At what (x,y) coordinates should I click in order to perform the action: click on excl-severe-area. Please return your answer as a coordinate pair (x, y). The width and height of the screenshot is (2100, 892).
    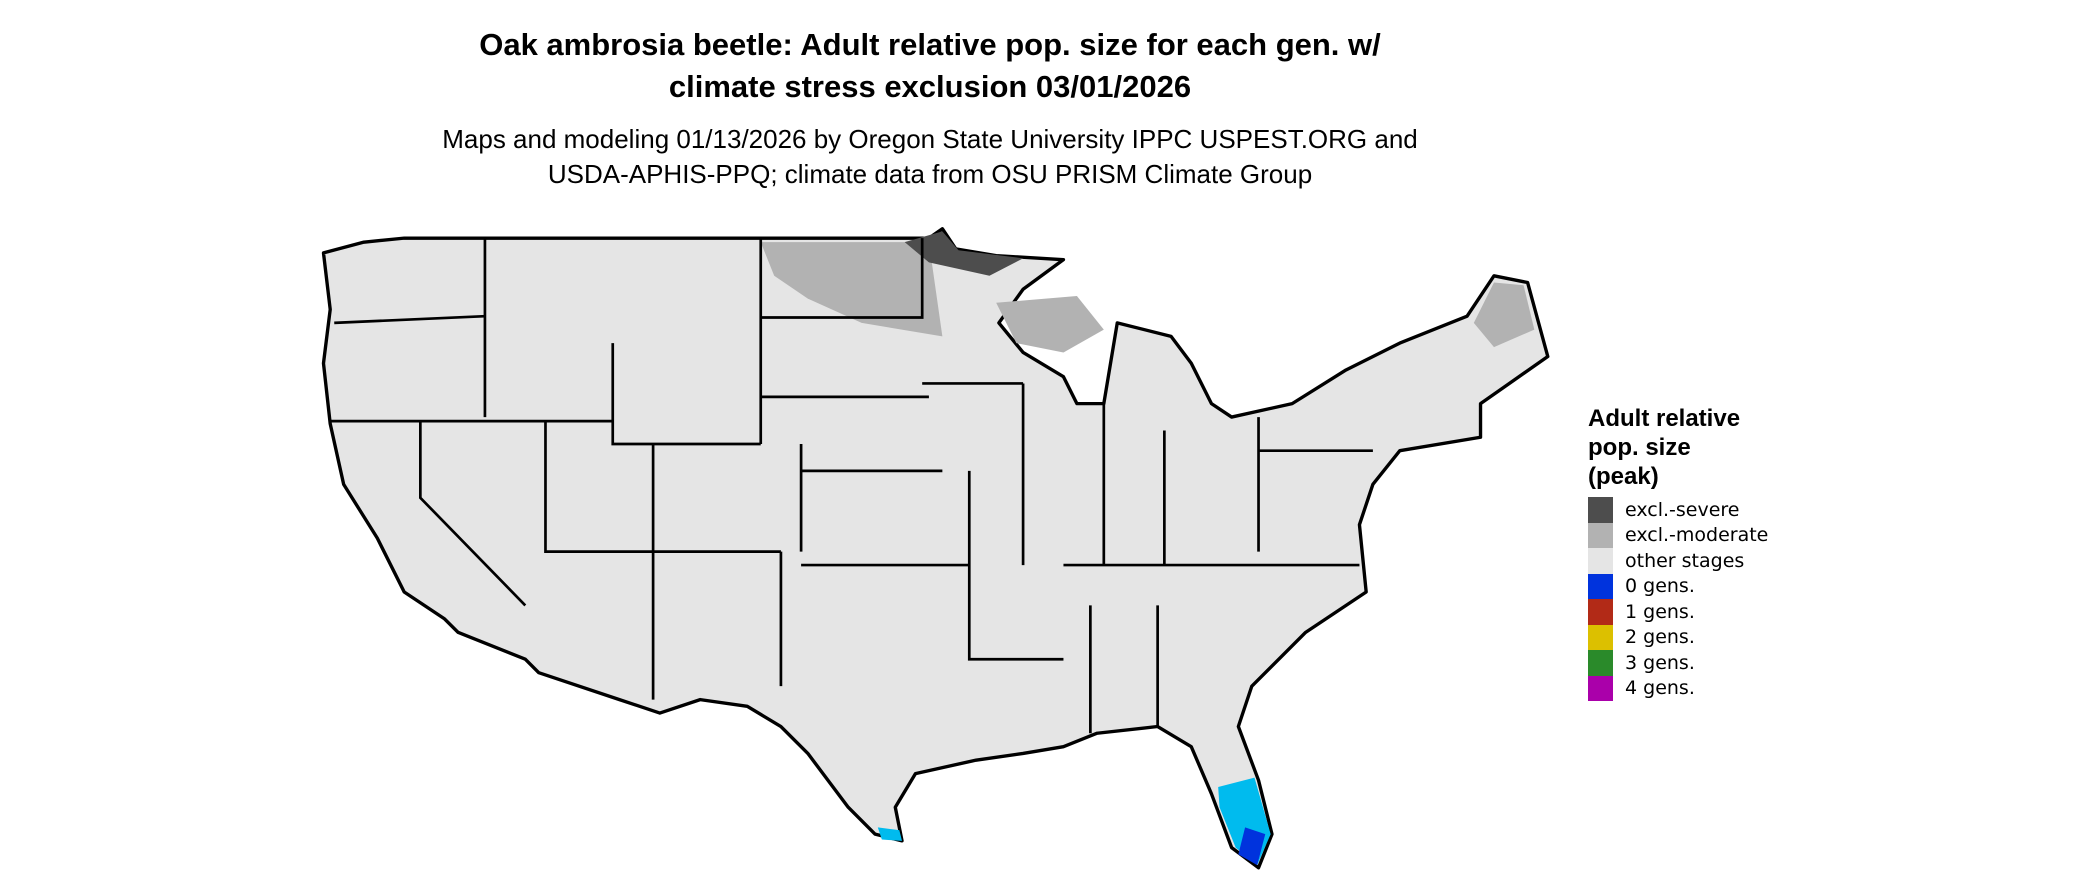
    Looking at the image, I should click on (964, 253).